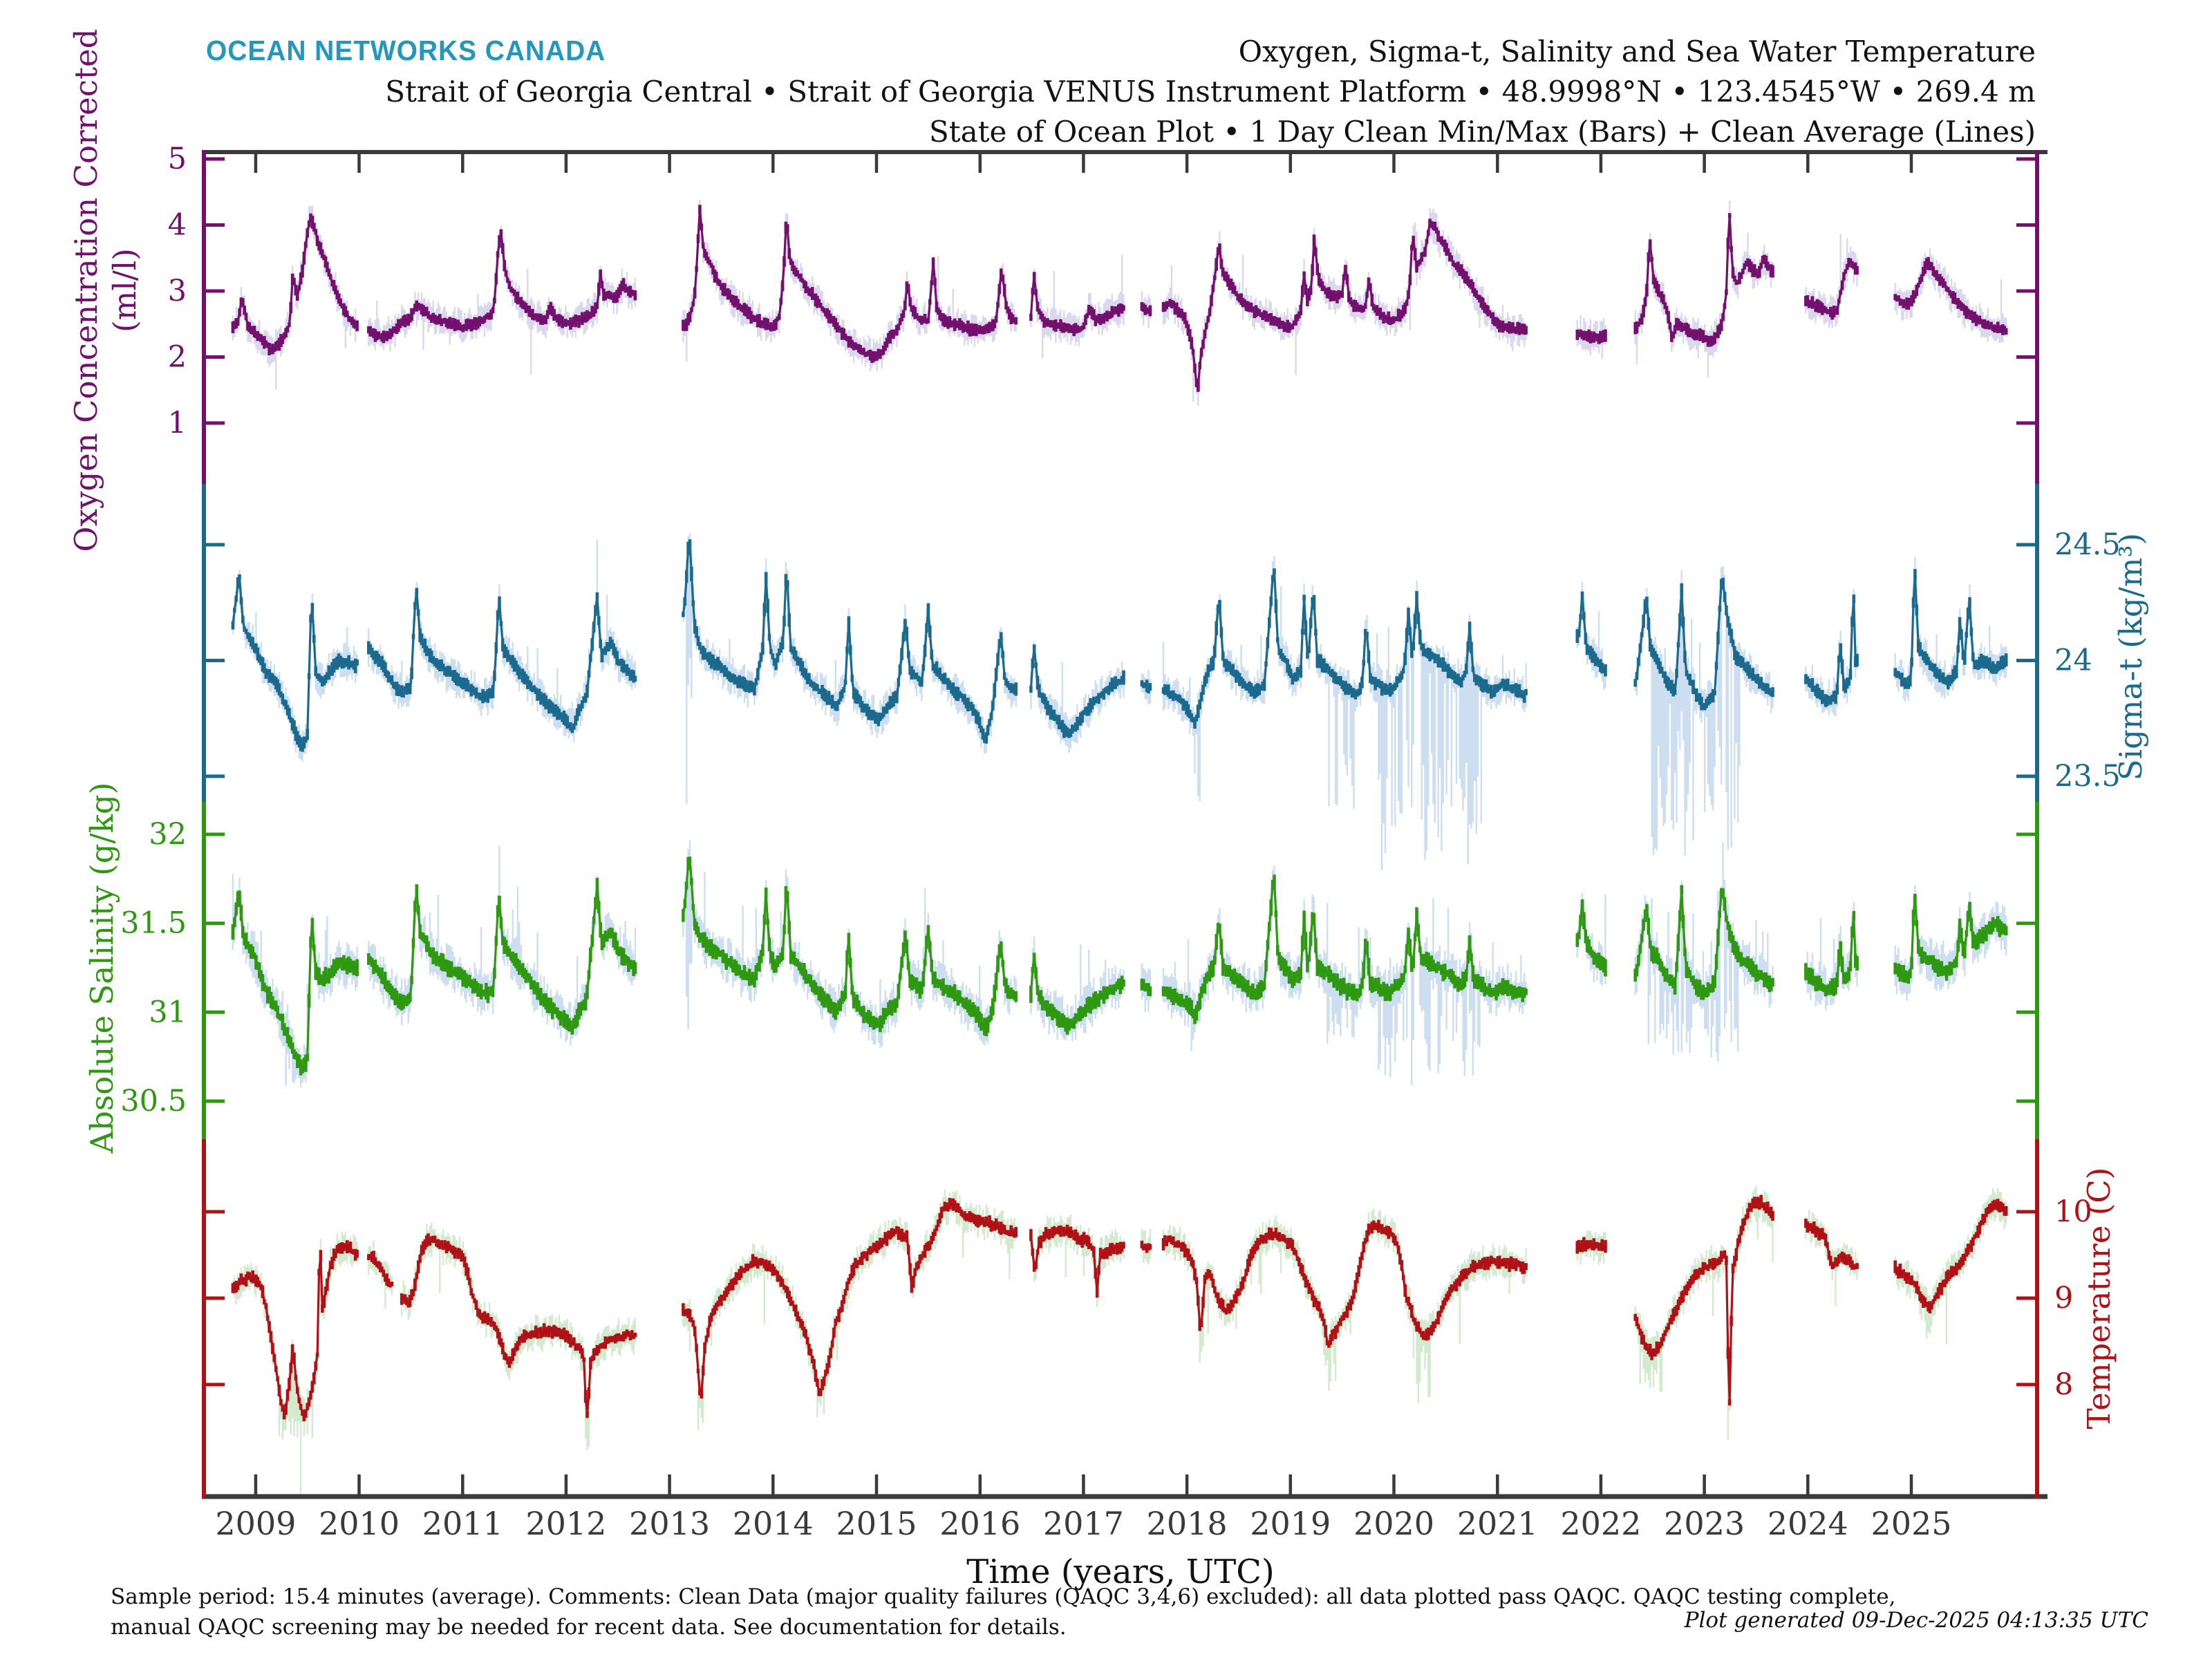 The height and width of the screenshot is (1659, 2212). What do you see at coordinates (359, 1523) in the screenshot?
I see `year-tick-label: 2010` at bounding box center [359, 1523].